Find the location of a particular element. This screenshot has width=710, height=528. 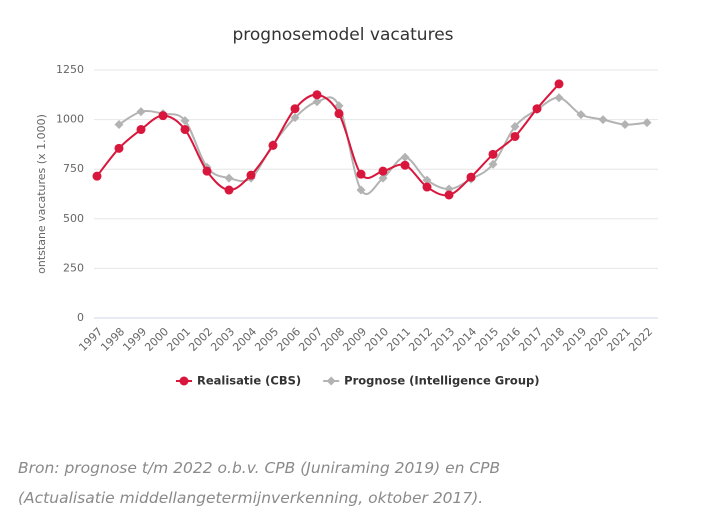

x-tick-label: 2011 is located at coordinates (398, 339).